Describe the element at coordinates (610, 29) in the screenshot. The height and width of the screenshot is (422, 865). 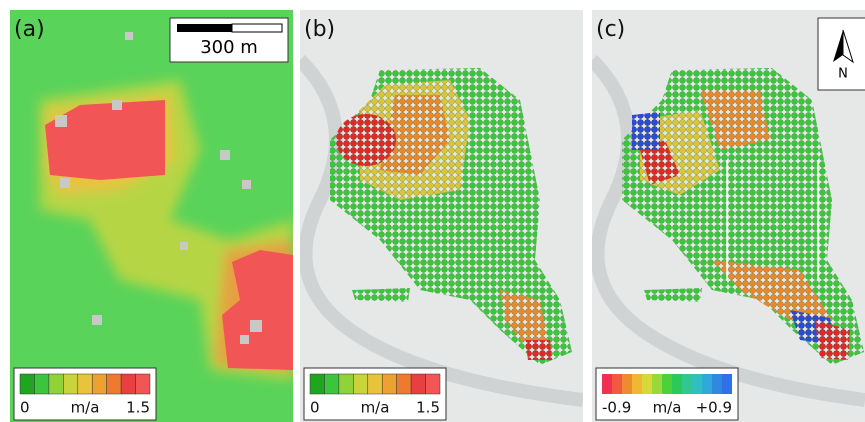
I see `panel-label: (c)` at that location.